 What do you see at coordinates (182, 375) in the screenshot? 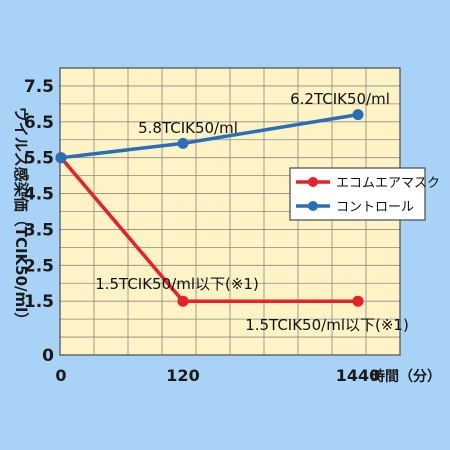
I see `x-tick-label: 120` at bounding box center [182, 375].